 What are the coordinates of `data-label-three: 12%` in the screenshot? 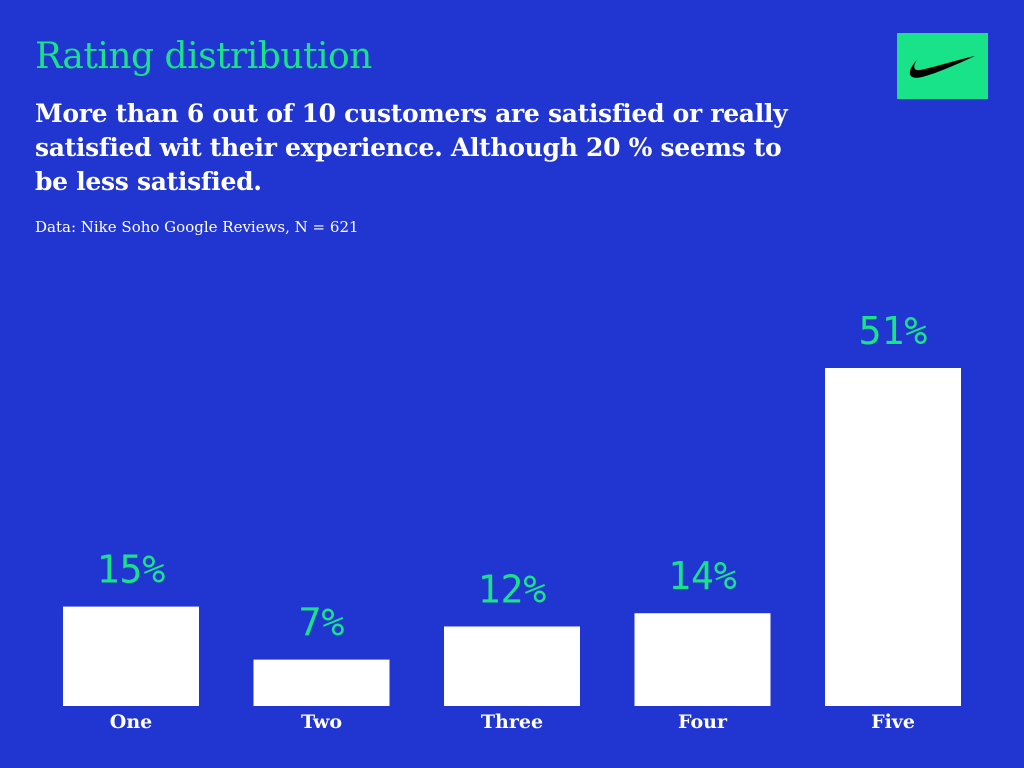 It's located at (512, 589).